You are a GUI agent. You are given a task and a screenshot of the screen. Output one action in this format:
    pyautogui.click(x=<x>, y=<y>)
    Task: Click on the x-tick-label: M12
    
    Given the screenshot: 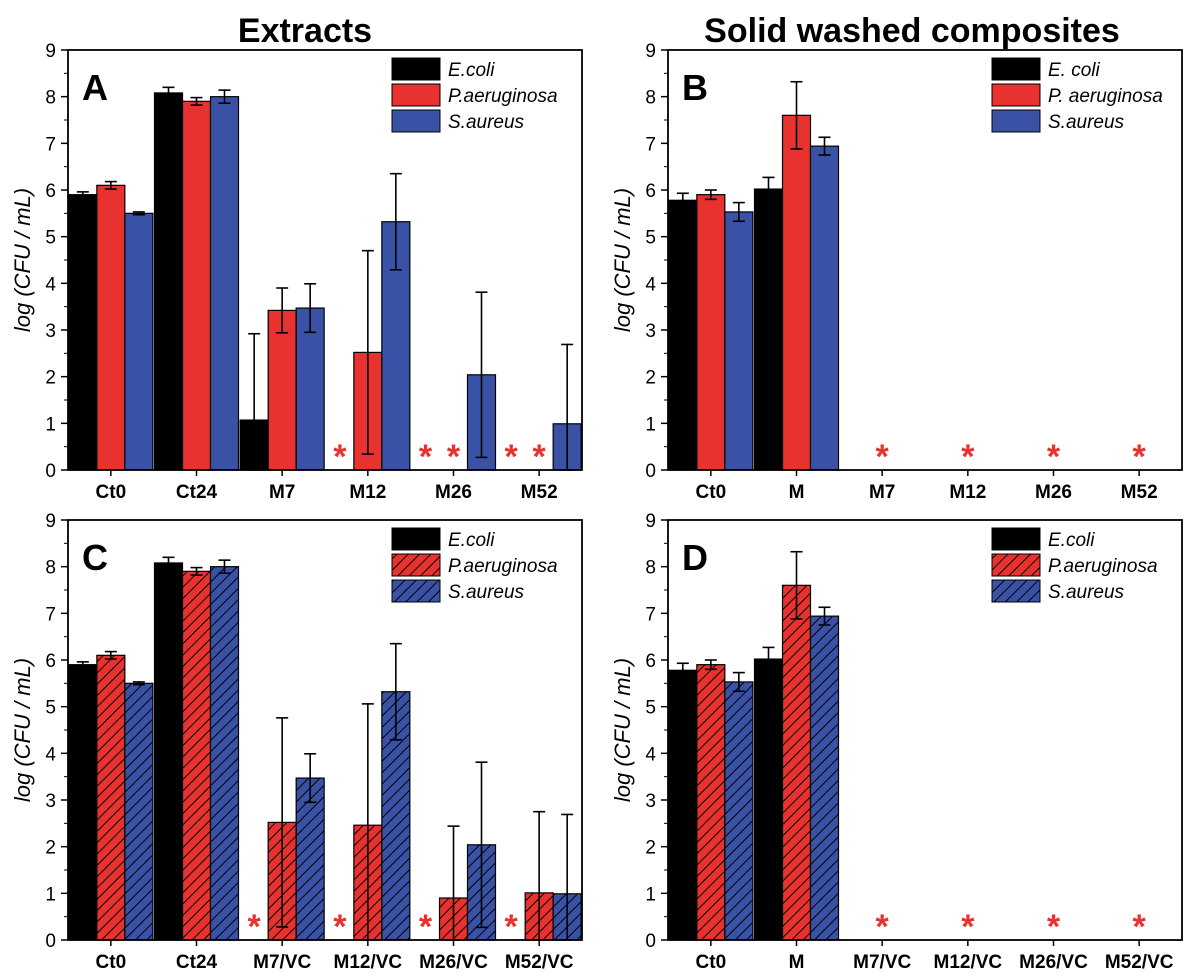 What is the action you would take?
    pyautogui.click(x=367, y=492)
    